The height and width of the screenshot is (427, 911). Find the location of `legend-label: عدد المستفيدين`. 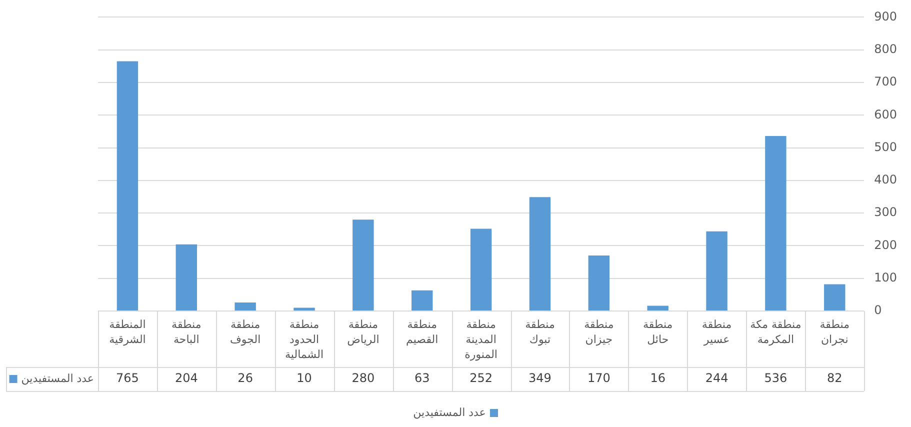

legend-label: عدد المستفيدين is located at coordinates (57, 378).